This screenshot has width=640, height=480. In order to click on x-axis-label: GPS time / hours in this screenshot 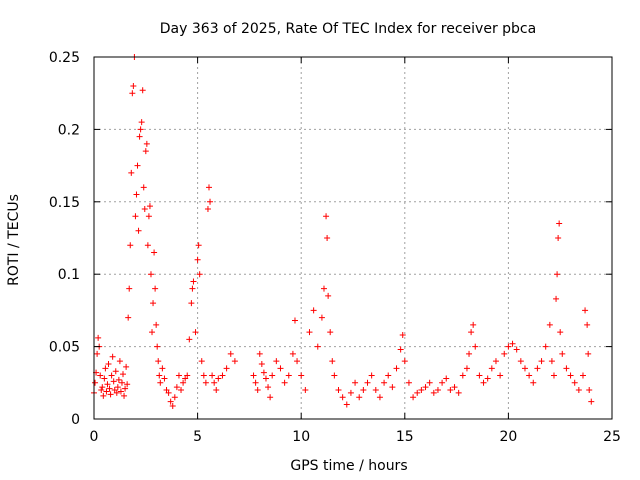, I will do `click(348, 466)`.